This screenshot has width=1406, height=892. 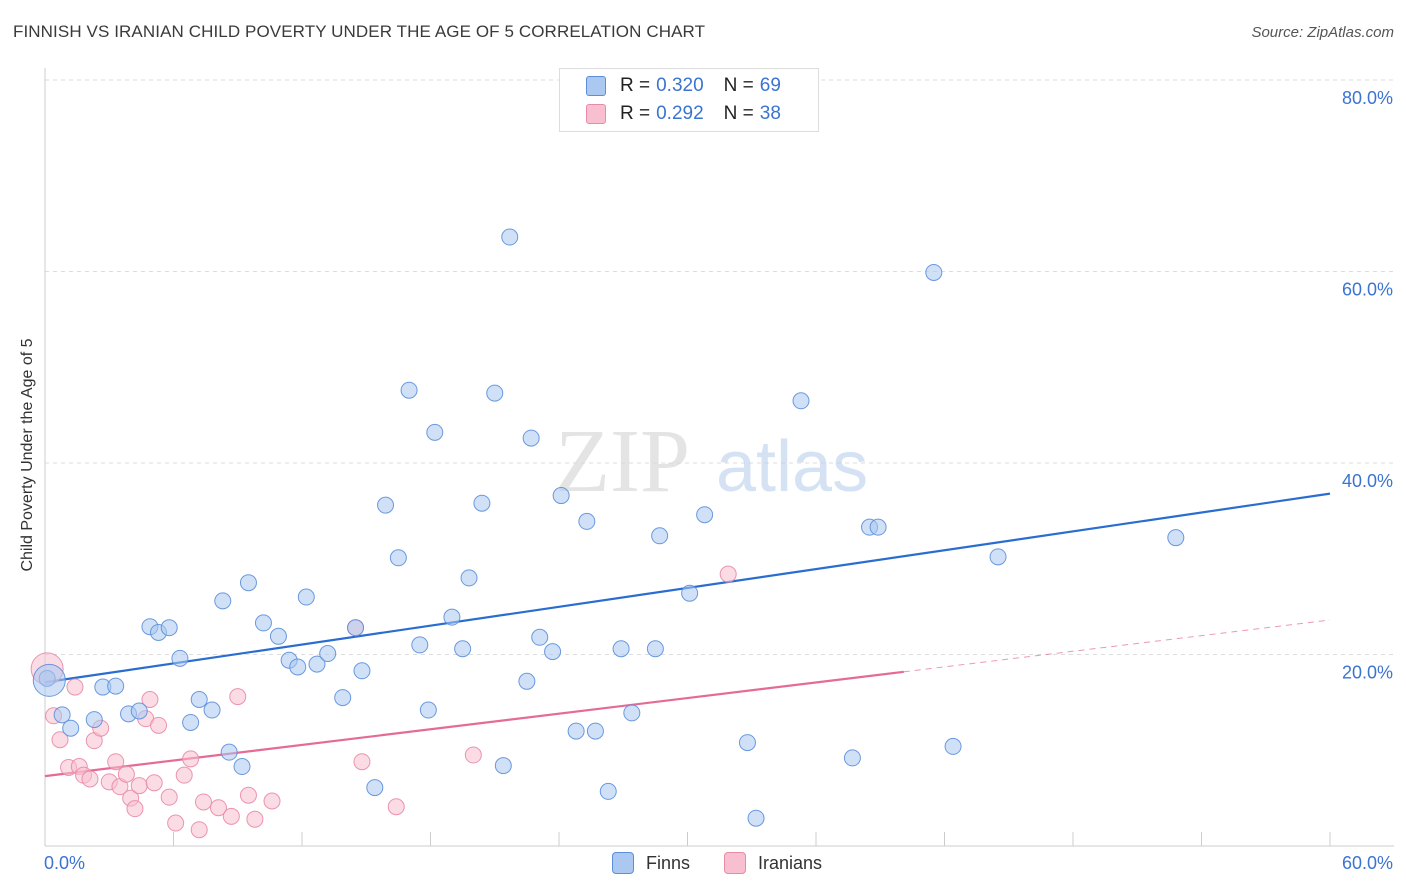 I want to click on legend-item-iranians: Iranians, so click(x=773, y=863).